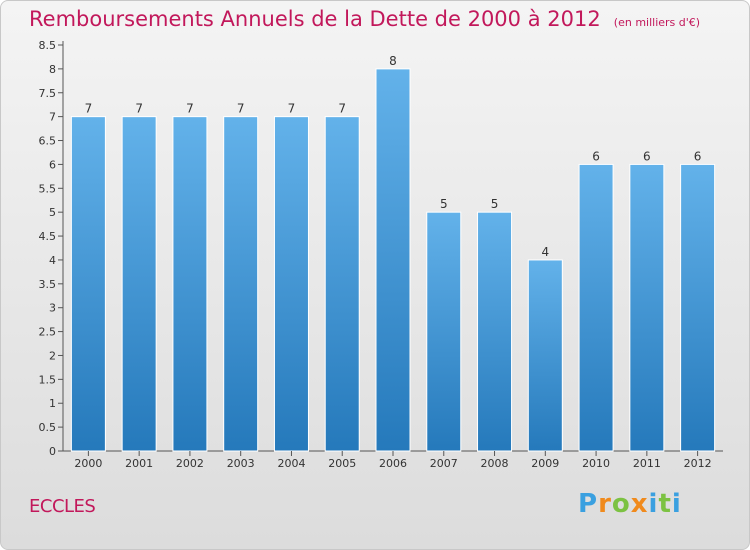  Describe the element at coordinates (495, 463) in the screenshot. I see `x-tick-label: 2008` at that location.